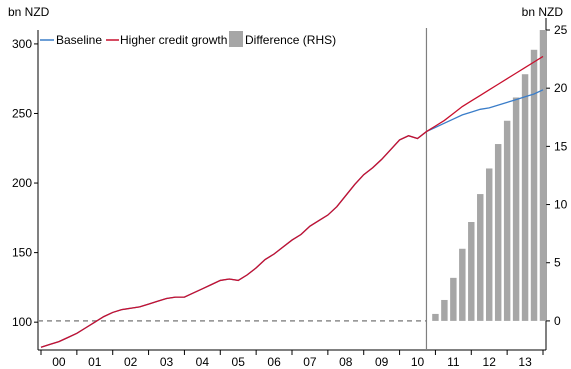 This screenshot has width=571, height=369. Describe the element at coordinates (59, 362) in the screenshot. I see `x-tick-label: 00` at that location.